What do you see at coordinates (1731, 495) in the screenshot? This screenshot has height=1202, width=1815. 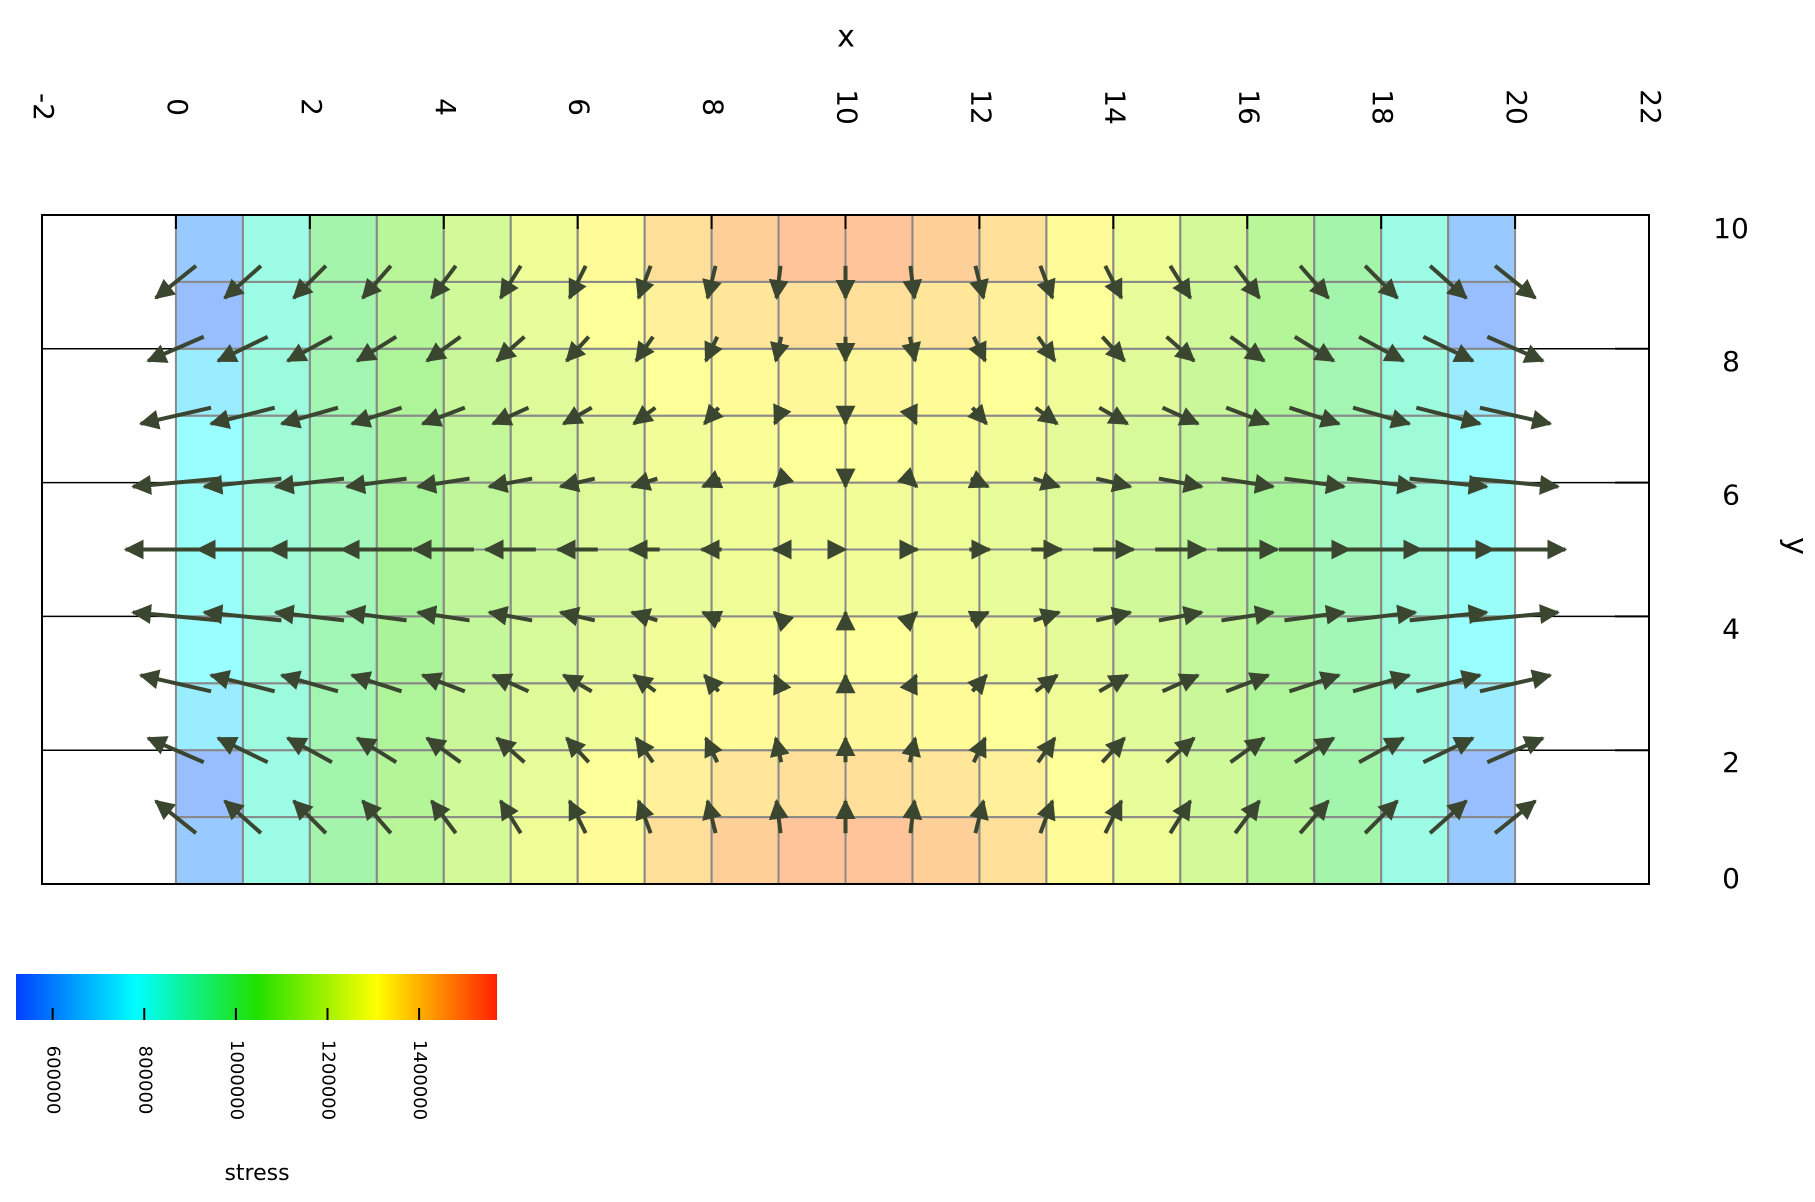 I see `y-tick-label: 6` at bounding box center [1731, 495].